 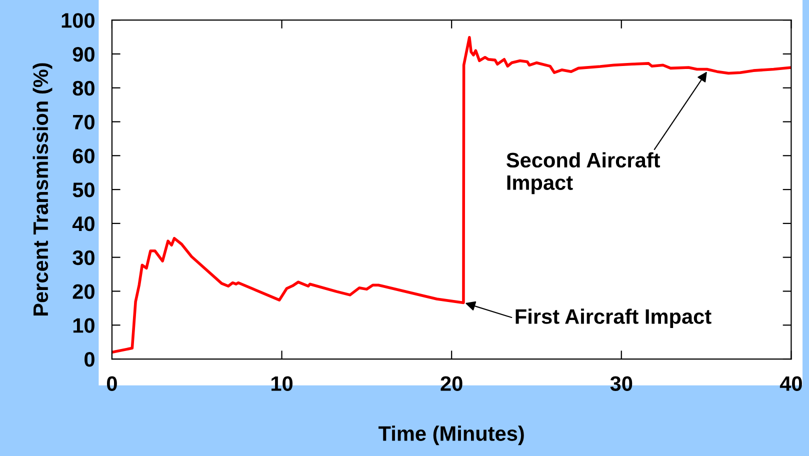 I want to click on y-tick-label: 100, so click(x=78, y=20).